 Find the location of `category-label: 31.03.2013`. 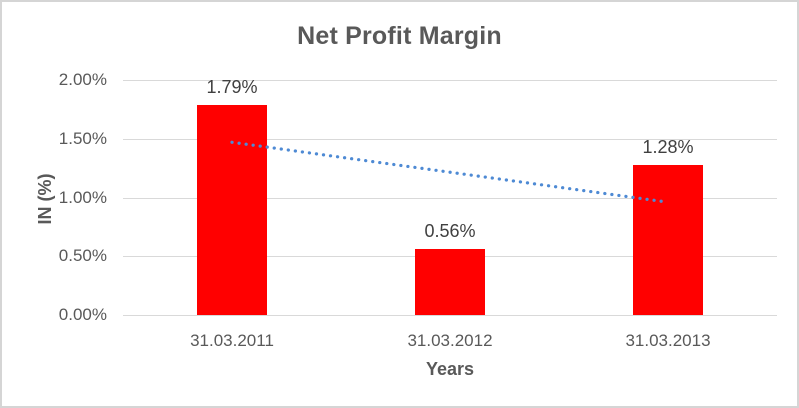

category-label: 31.03.2013 is located at coordinates (668, 340).